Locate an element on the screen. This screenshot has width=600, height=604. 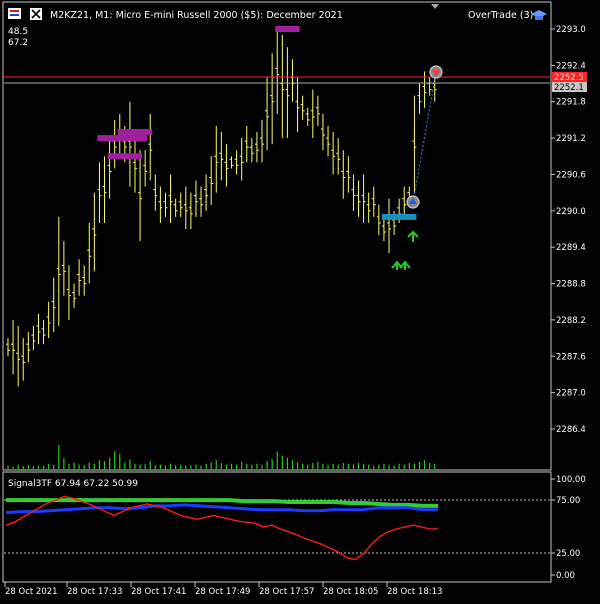
ask-price-tag: 2252.5 is located at coordinates (569, 78).